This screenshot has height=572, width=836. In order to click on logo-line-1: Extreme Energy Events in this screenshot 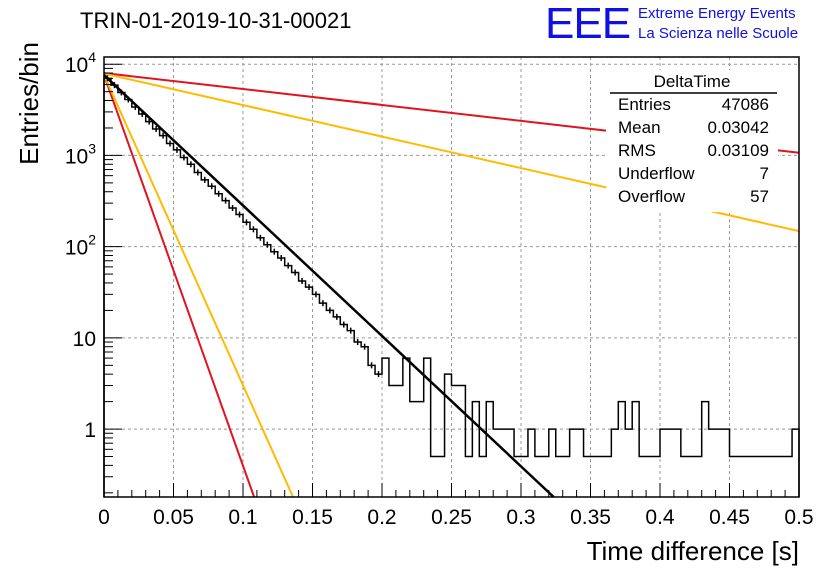, I will do `click(717, 13)`.